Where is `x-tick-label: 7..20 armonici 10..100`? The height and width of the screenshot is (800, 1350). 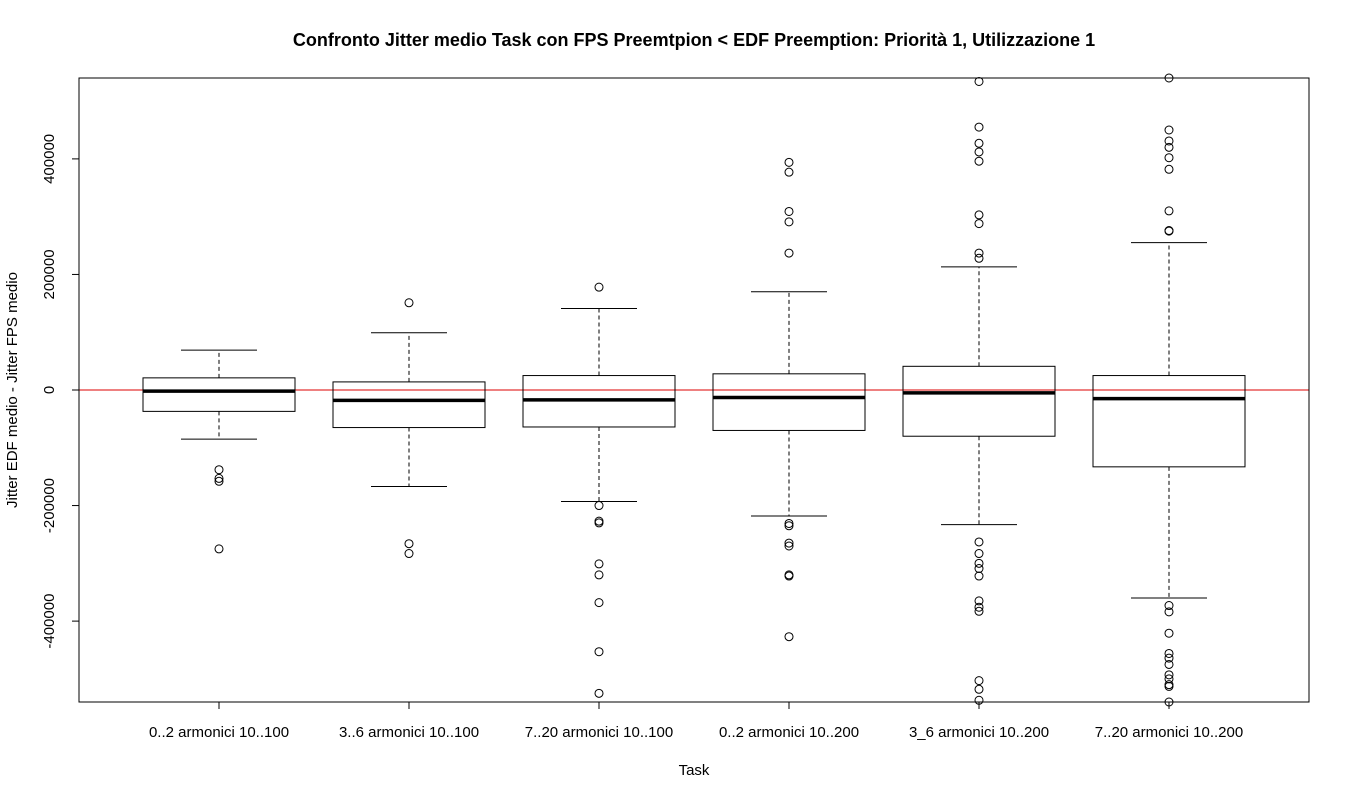
x-tick-label: 7..20 armonici 10..100 is located at coordinates (599, 732).